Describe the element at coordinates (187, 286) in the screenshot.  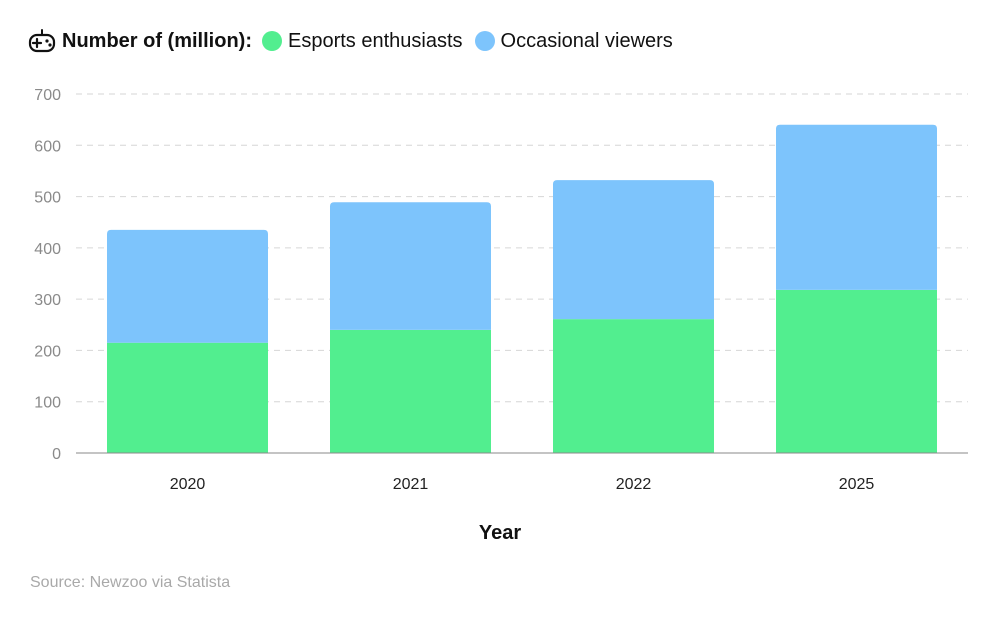
I see `bar-occasional-viewers-2020` at that location.